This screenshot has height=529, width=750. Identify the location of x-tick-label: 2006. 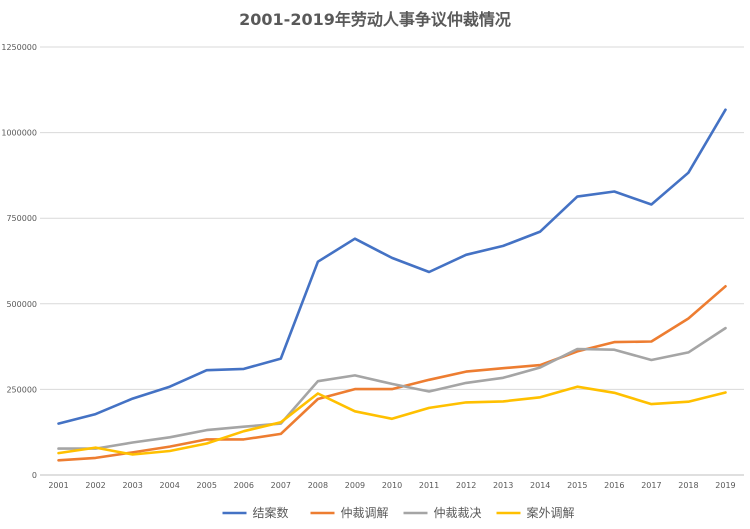
(244, 485).